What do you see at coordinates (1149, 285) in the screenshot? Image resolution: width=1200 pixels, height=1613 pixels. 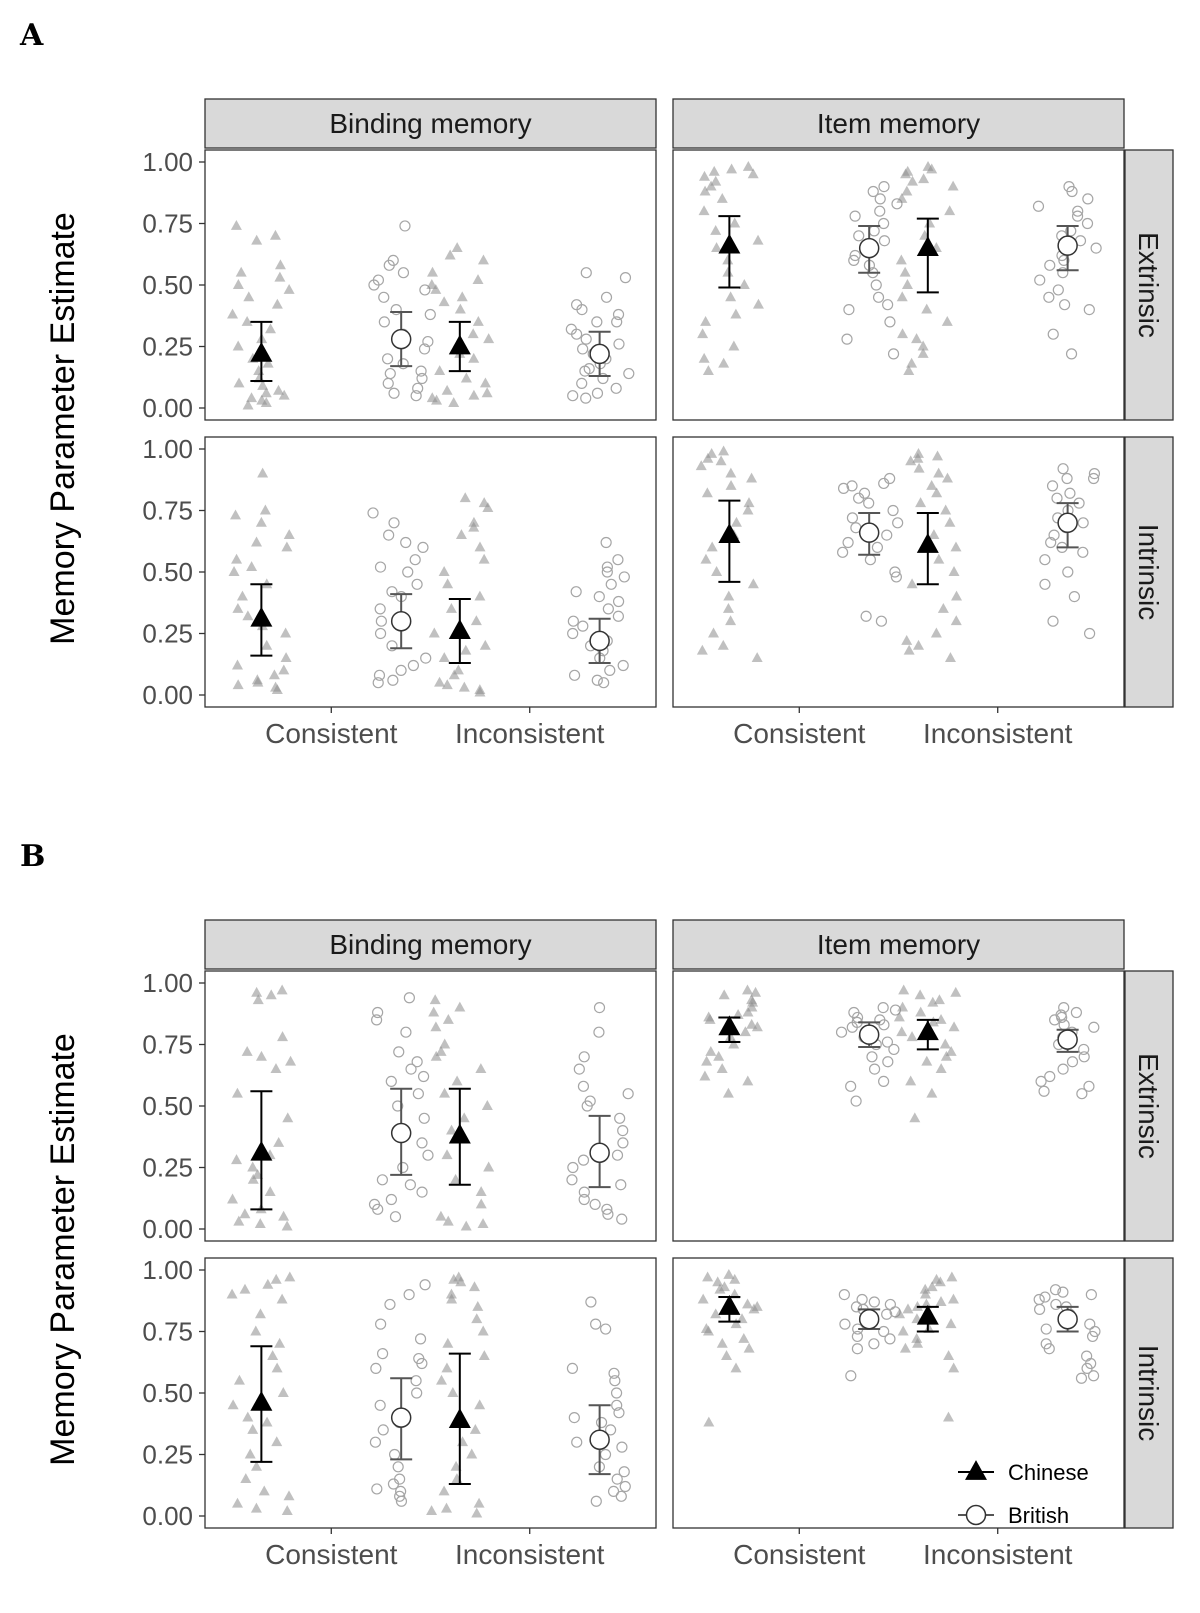 I see `facet-strip-right` at bounding box center [1149, 285].